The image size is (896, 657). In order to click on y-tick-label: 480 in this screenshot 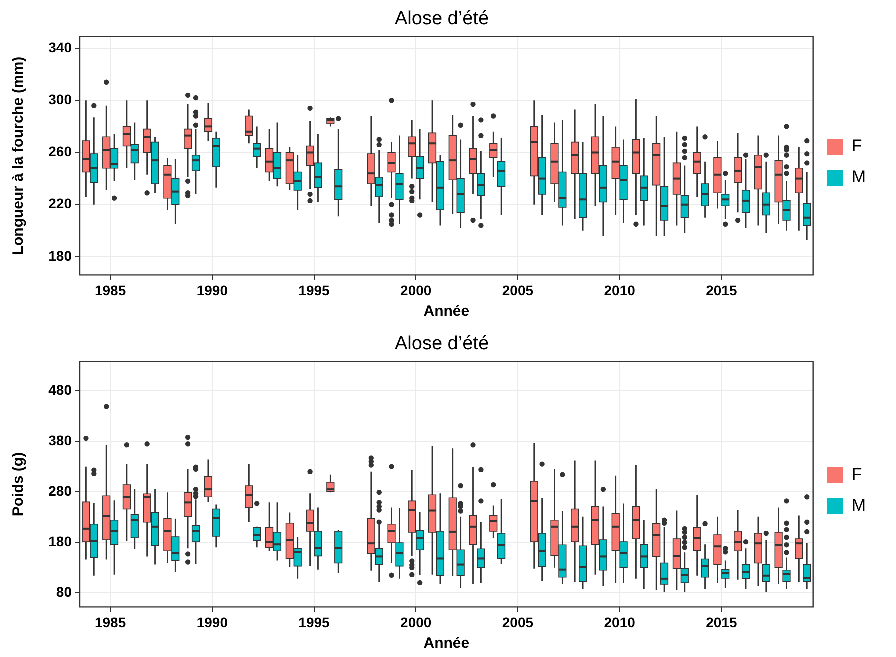, I will do `click(60, 390)`.